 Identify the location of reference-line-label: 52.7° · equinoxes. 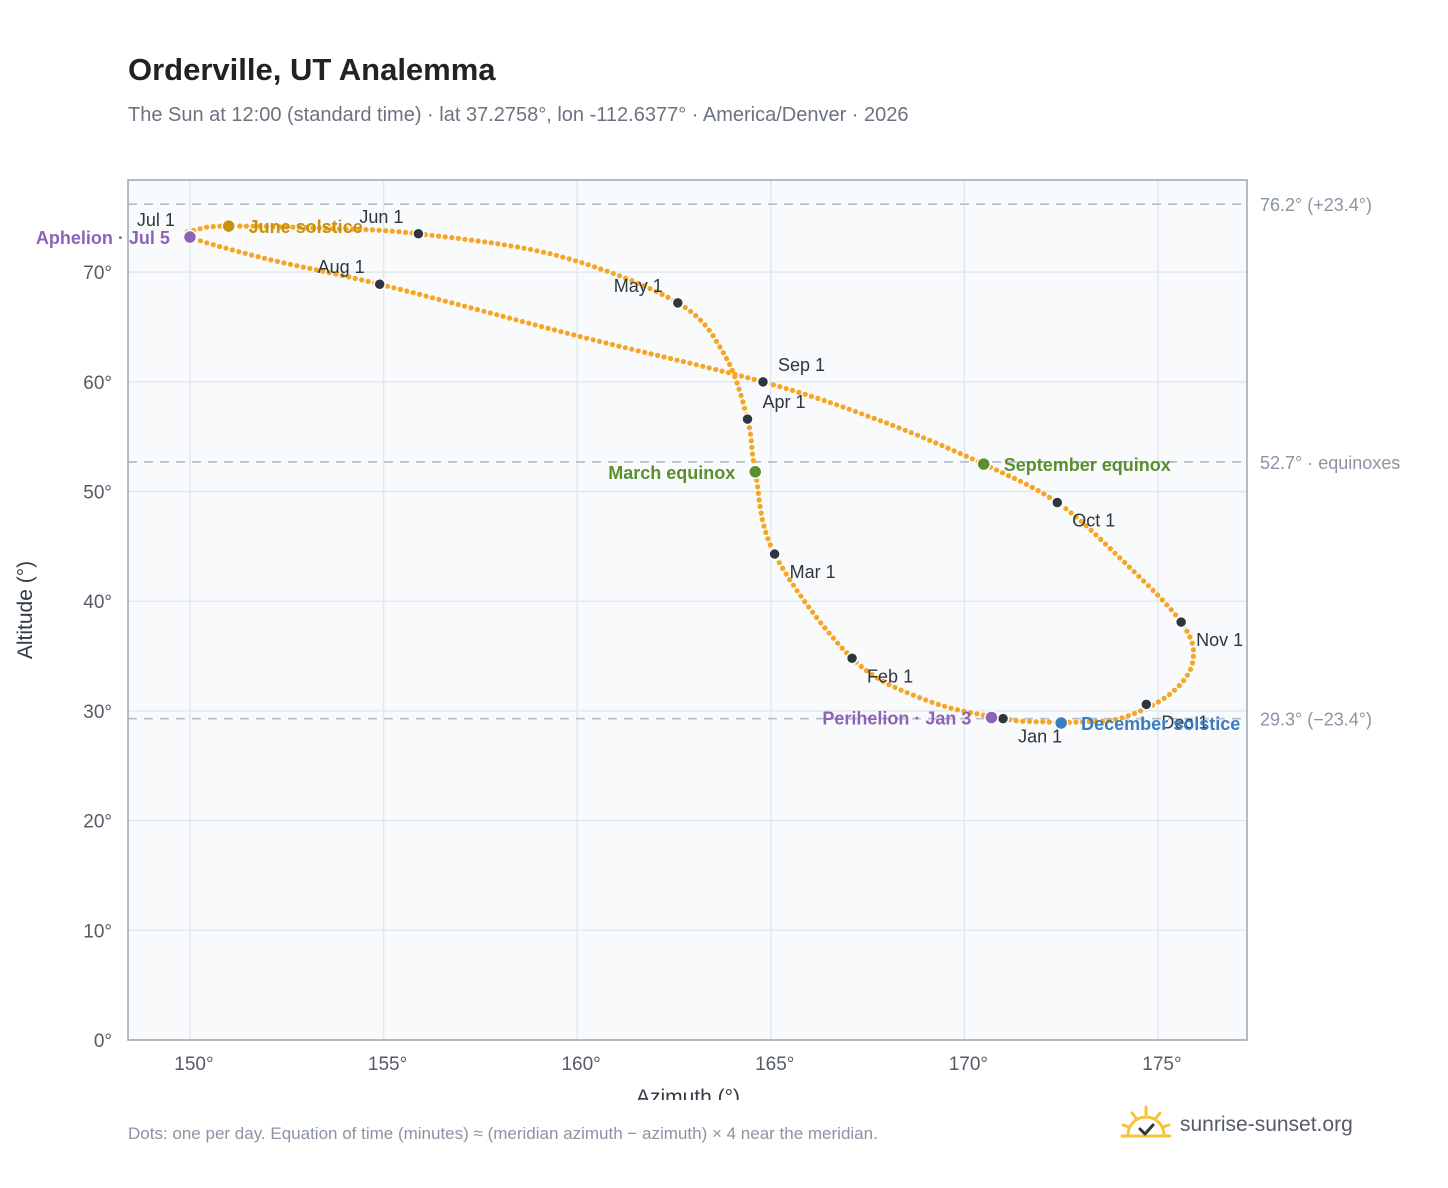
(1330, 463).